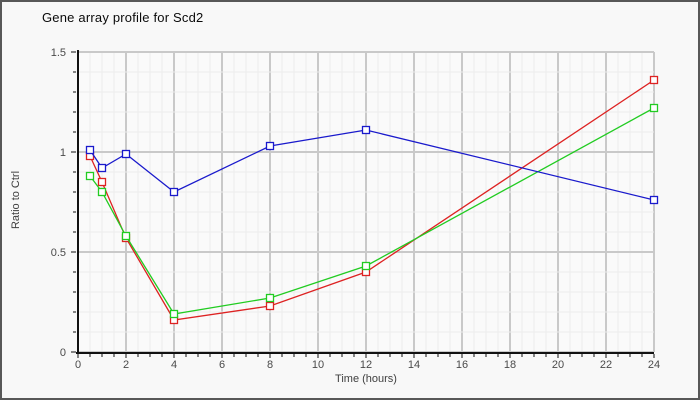  Describe the element at coordinates (270, 365) in the screenshot. I see `x-tick-label: 8` at that location.